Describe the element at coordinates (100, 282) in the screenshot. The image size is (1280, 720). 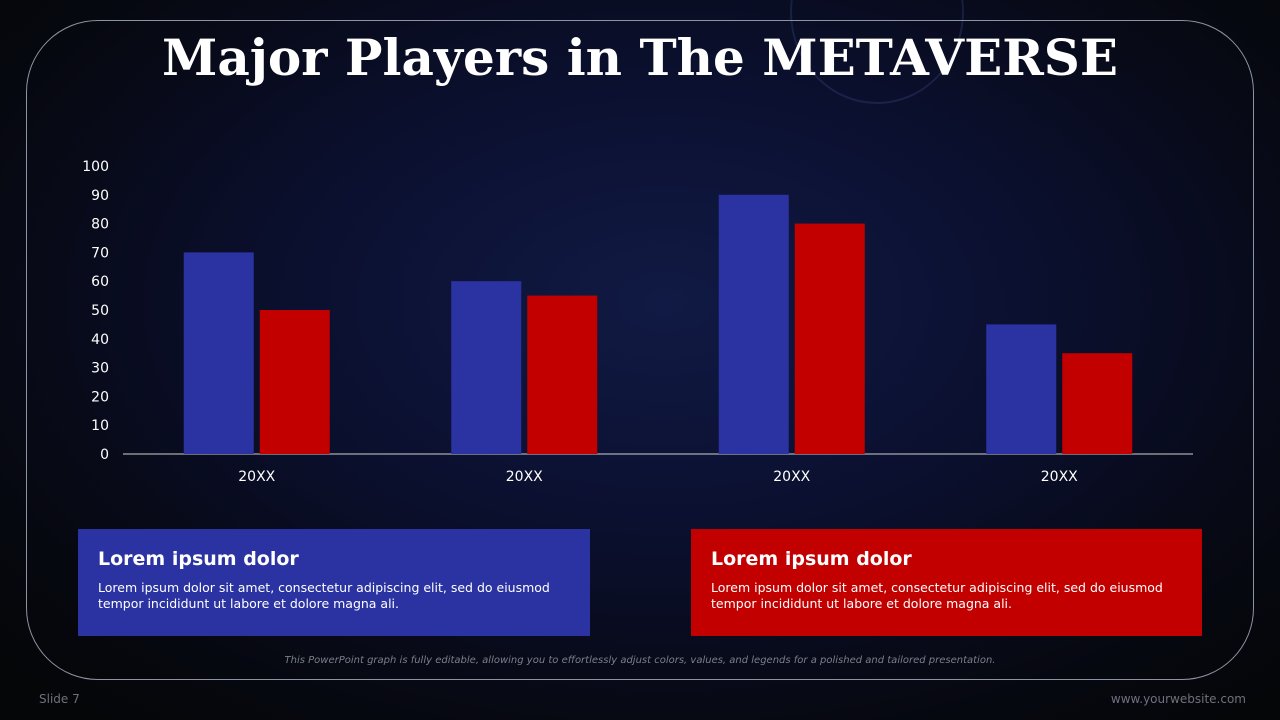
I see `y-tick-label: 60` at that location.